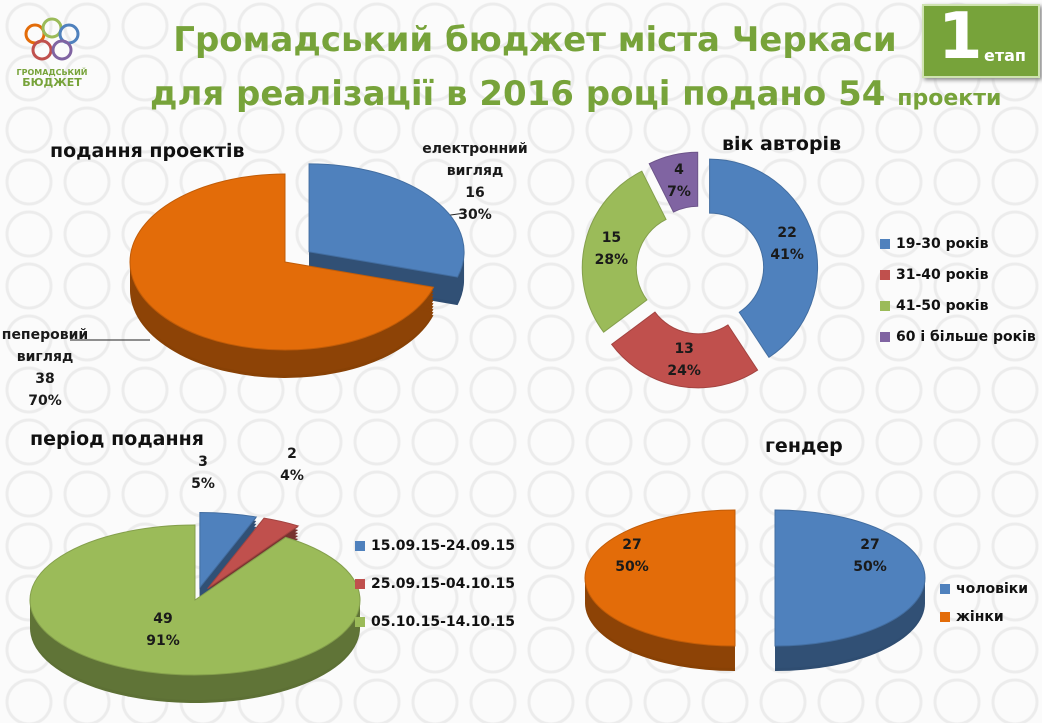 The image size is (1042, 723). I want to click on data-label: електронний вигляд 16 30%, so click(475, 182).